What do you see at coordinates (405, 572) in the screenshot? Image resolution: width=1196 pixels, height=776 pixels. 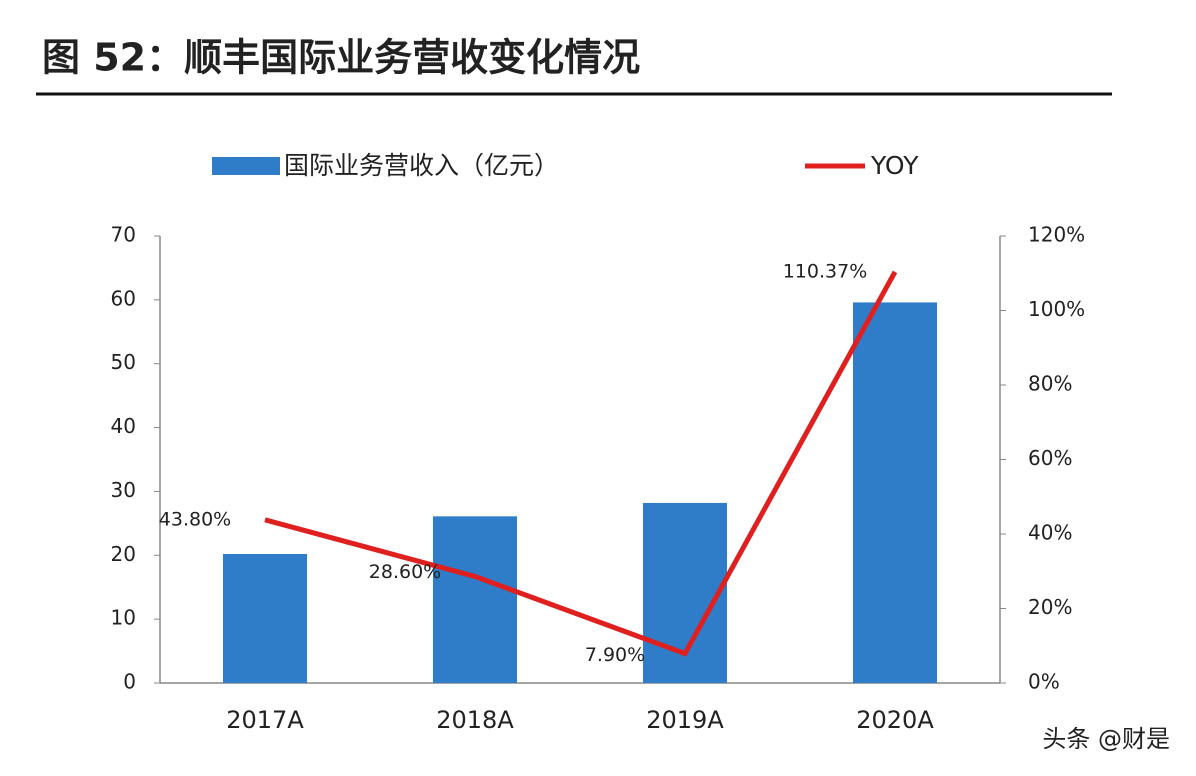 I see `data-label: 28.60%` at bounding box center [405, 572].